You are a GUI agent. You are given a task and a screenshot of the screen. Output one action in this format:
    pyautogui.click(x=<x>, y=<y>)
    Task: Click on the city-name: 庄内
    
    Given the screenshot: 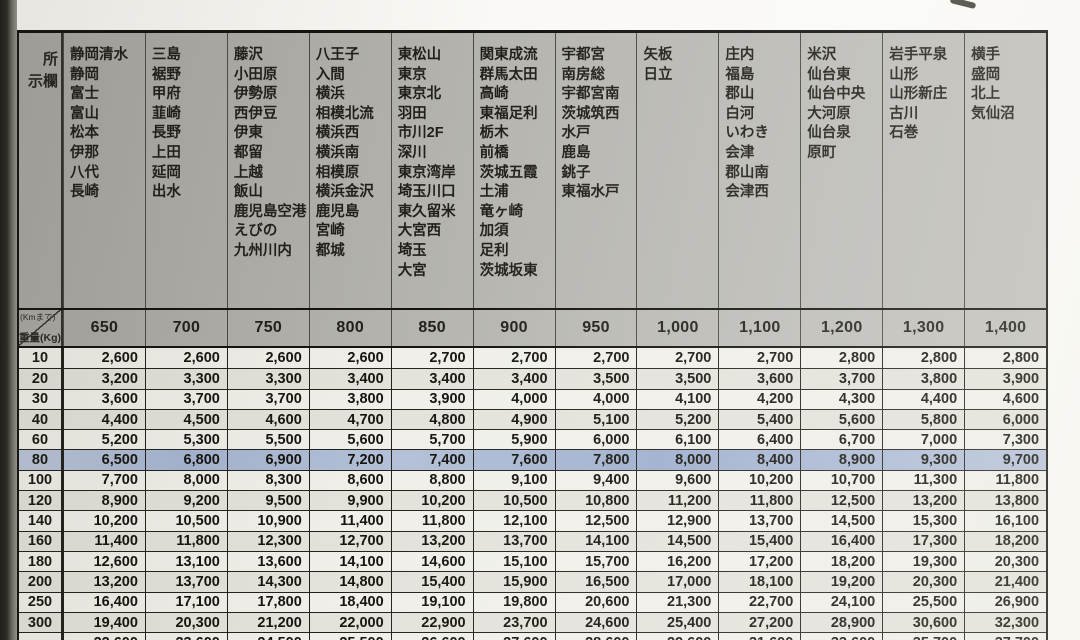 What is the action you would take?
    pyautogui.click(x=740, y=55)
    